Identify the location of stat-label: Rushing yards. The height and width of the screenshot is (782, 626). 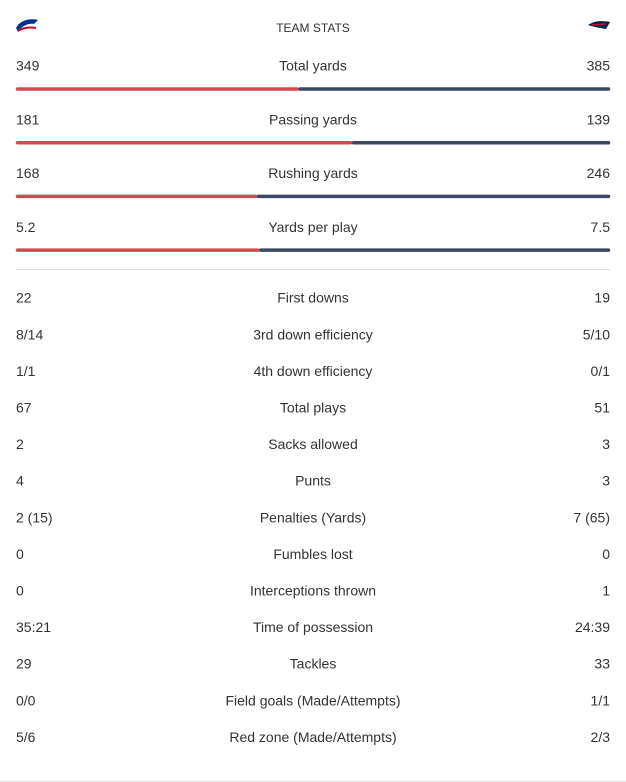
(313, 173).